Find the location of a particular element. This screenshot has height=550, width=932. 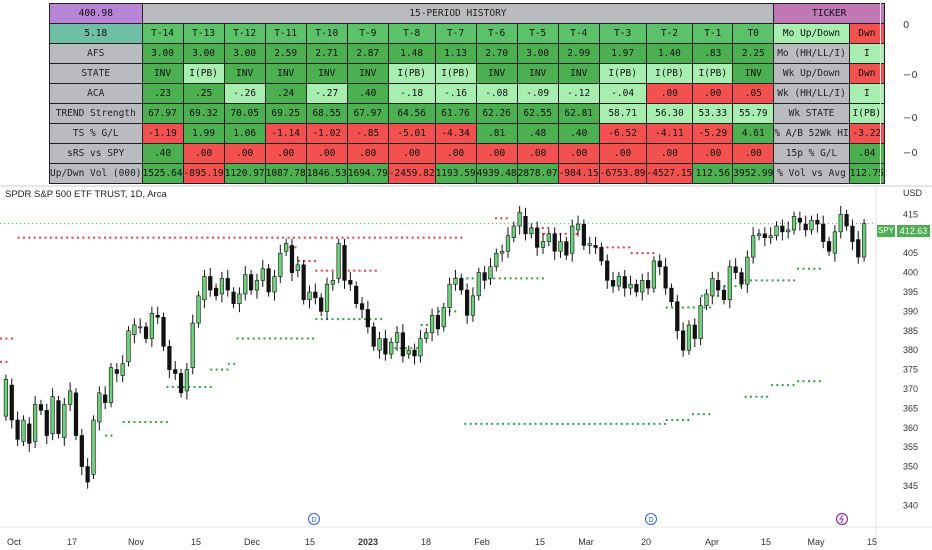

table-cell: 112.56 is located at coordinates (713, 173).